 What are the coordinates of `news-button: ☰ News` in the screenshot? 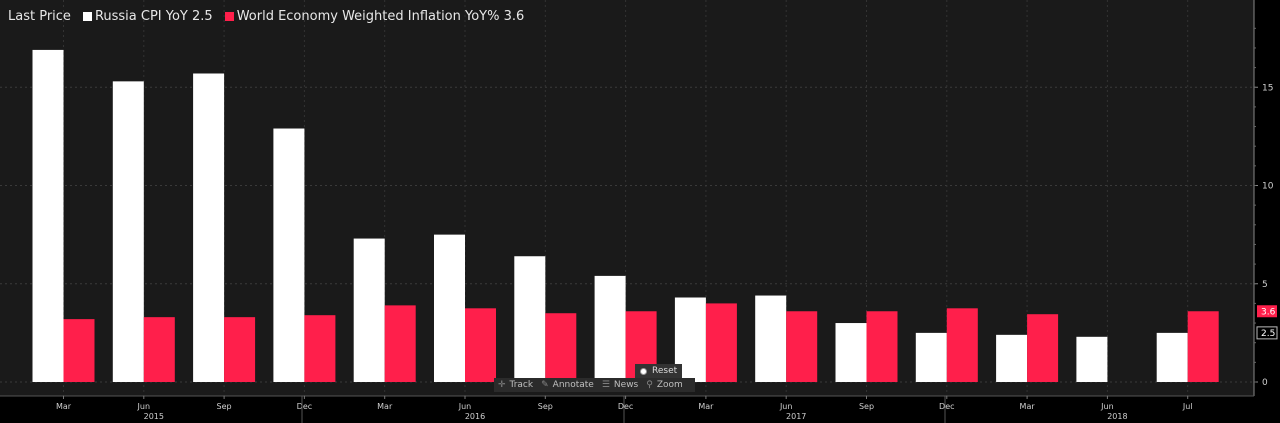 It's located at (620, 385).